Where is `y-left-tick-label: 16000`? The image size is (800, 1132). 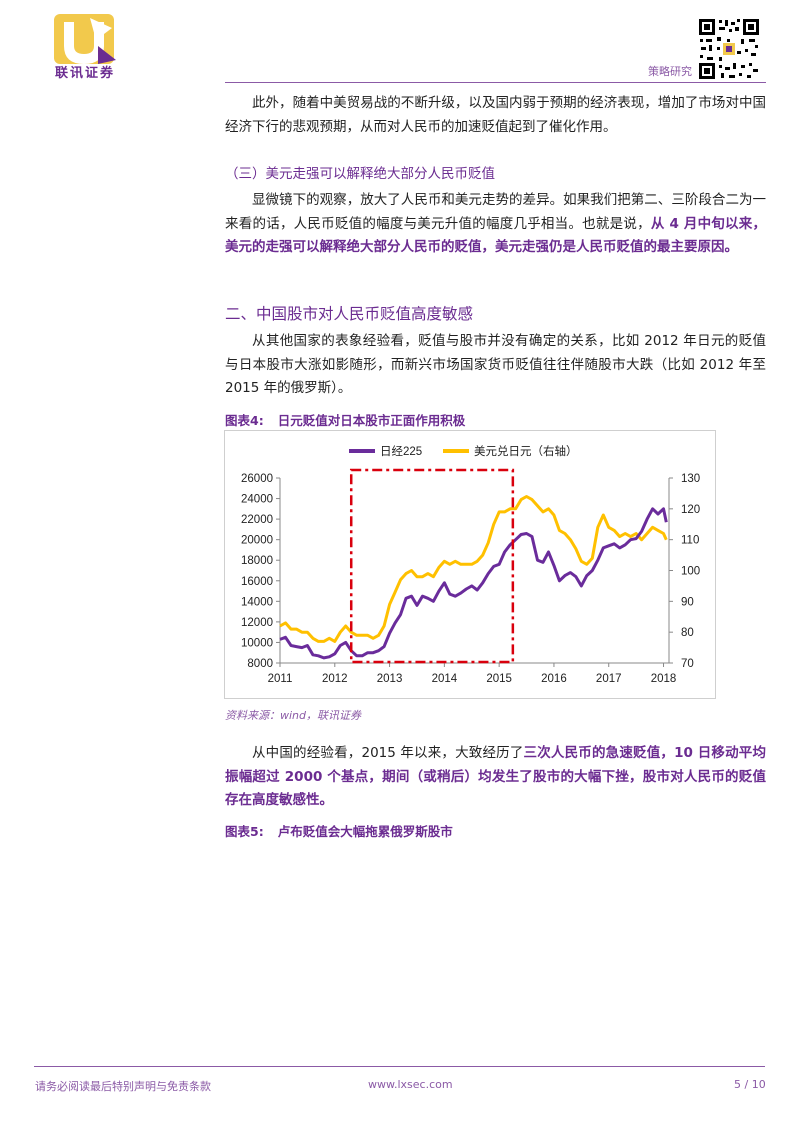 y-left-tick-label: 16000 is located at coordinates (257, 582).